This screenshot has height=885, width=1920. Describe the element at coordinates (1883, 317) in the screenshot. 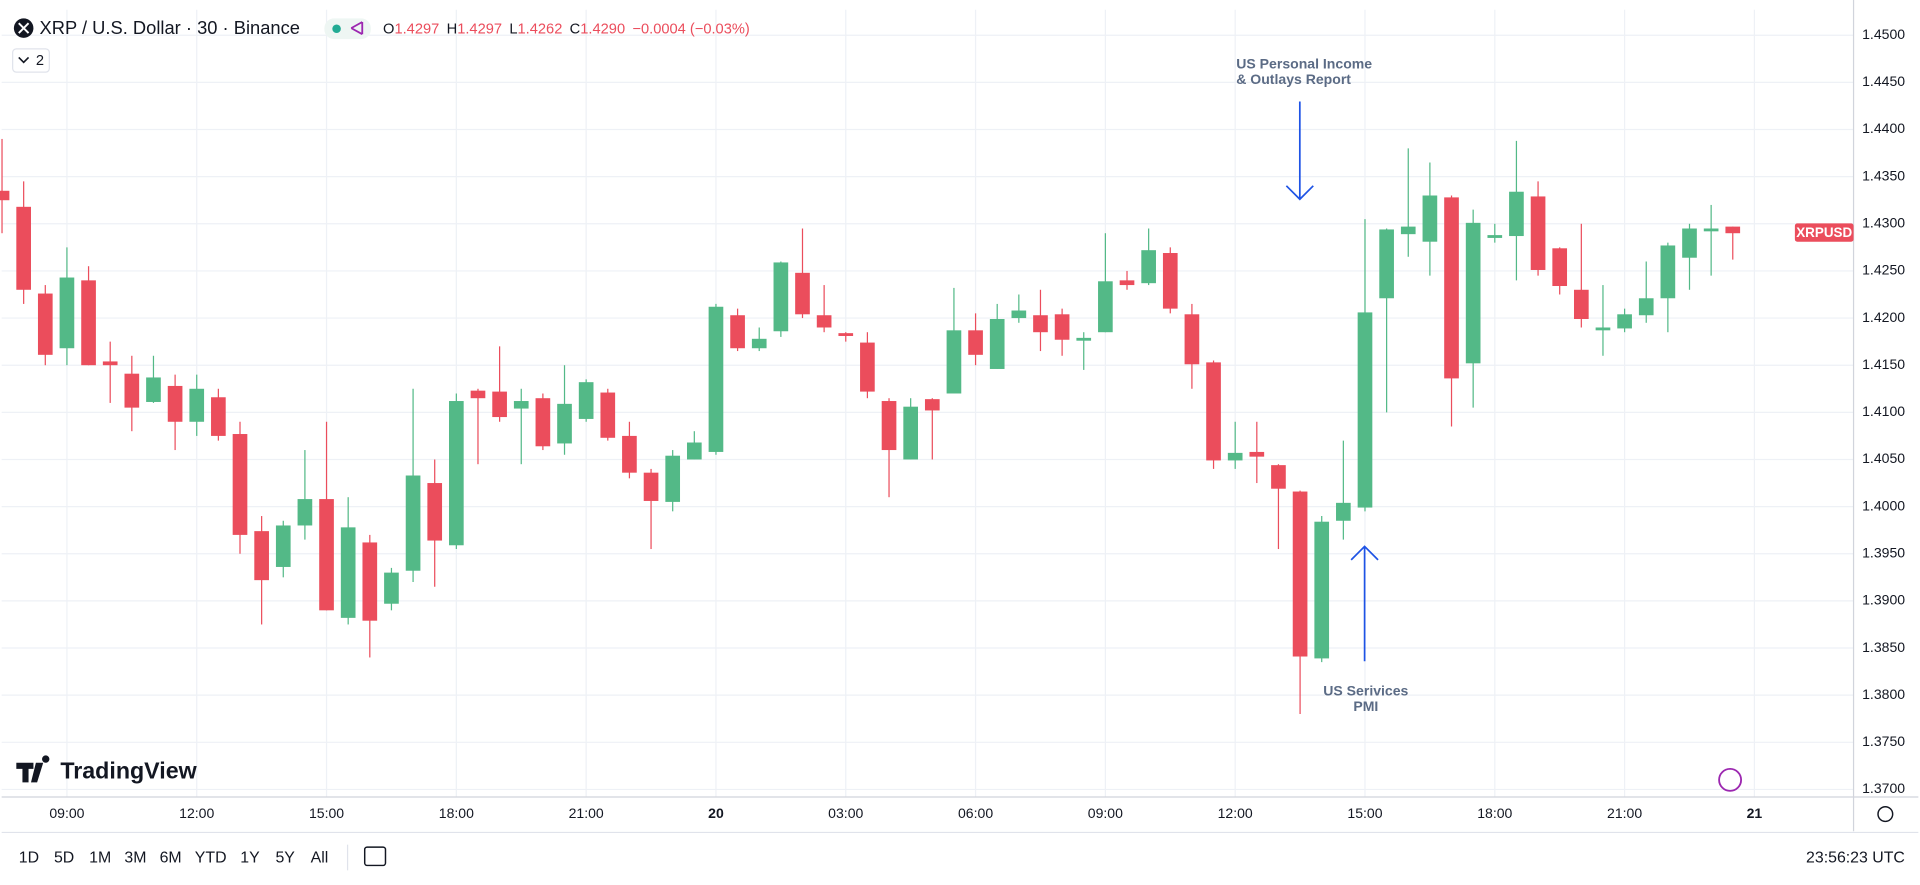

I see `y-tick-label: 1.4200` at that location.